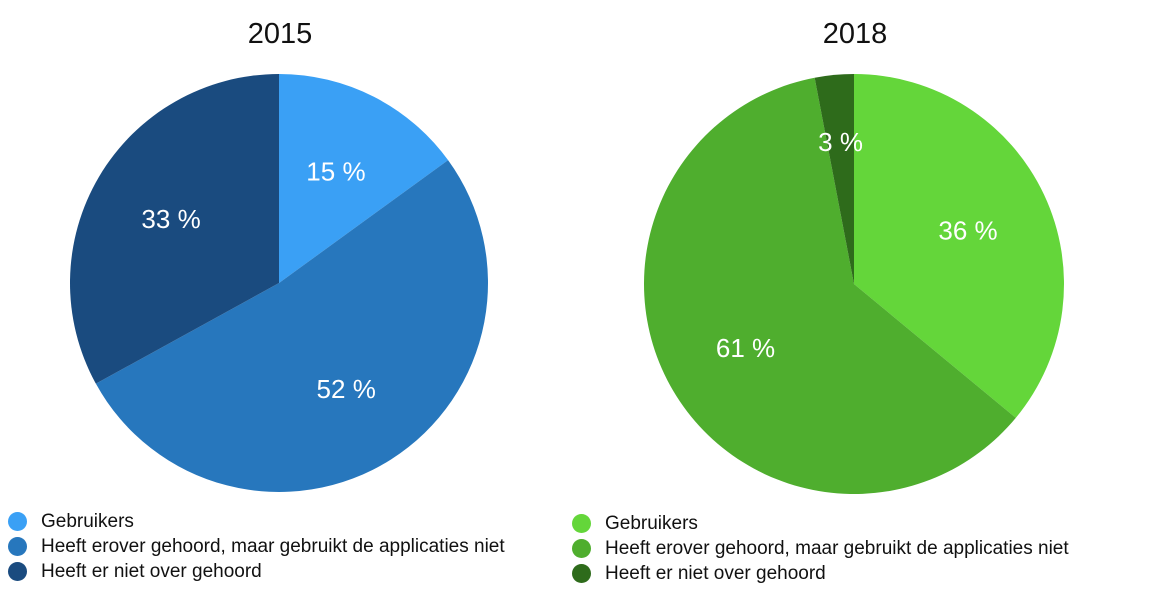 The height and width of the screenshot is (596, 1152). Describe the element at coordinates (745, 348) in the screenshot. I see `slice-label: 61 %` at that location.